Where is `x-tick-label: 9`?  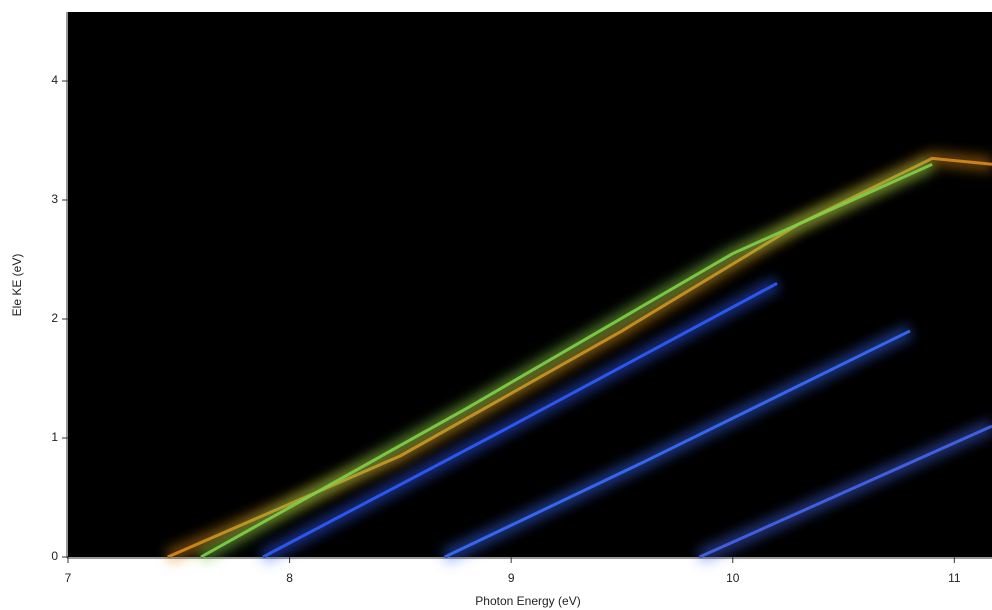
x-tick-label: 9 is located at coordinates (511, 578).